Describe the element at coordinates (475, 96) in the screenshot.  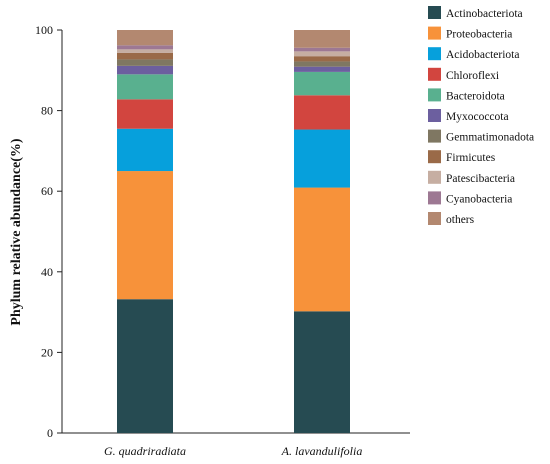
I see `legend-label: Bacteroidota` at that location.